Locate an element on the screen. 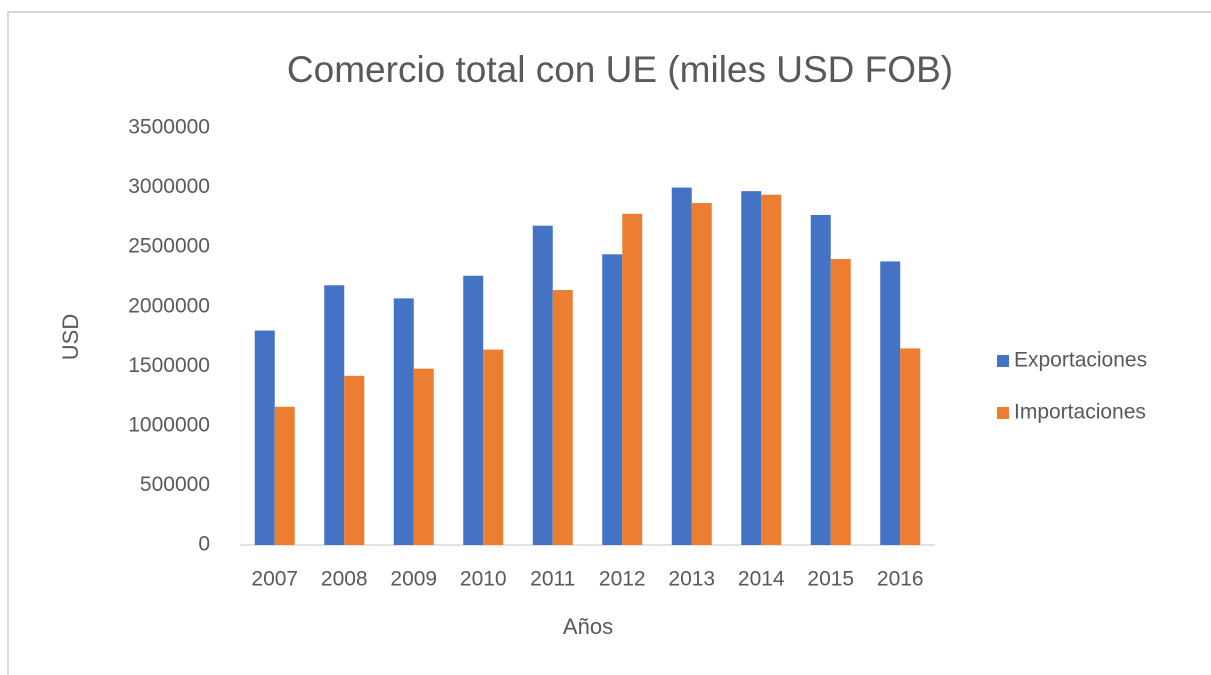 The height and width of the screenshot is (675, 1211). x-tick-label: 2014 is located at coordinates (761, 579).